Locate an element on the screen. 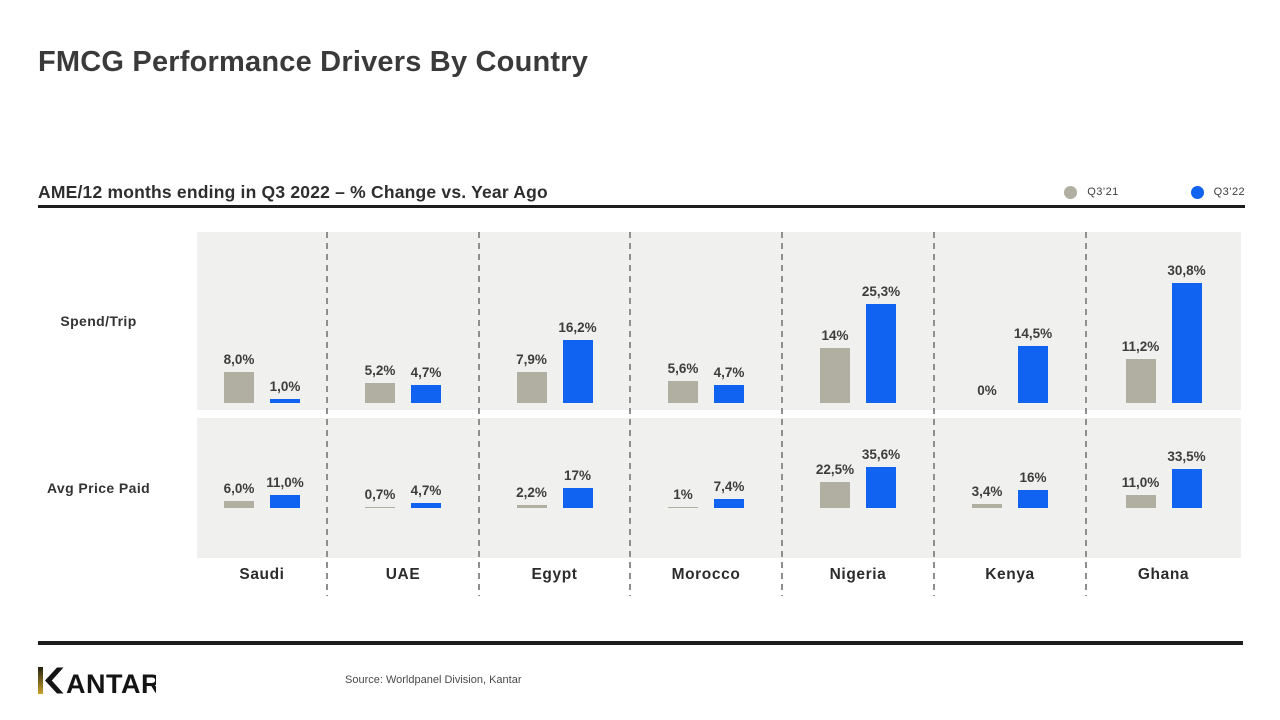 The width and height of the screenshot is (1280, 720). q322-bar: 17% is located at coordinates (577, 488).